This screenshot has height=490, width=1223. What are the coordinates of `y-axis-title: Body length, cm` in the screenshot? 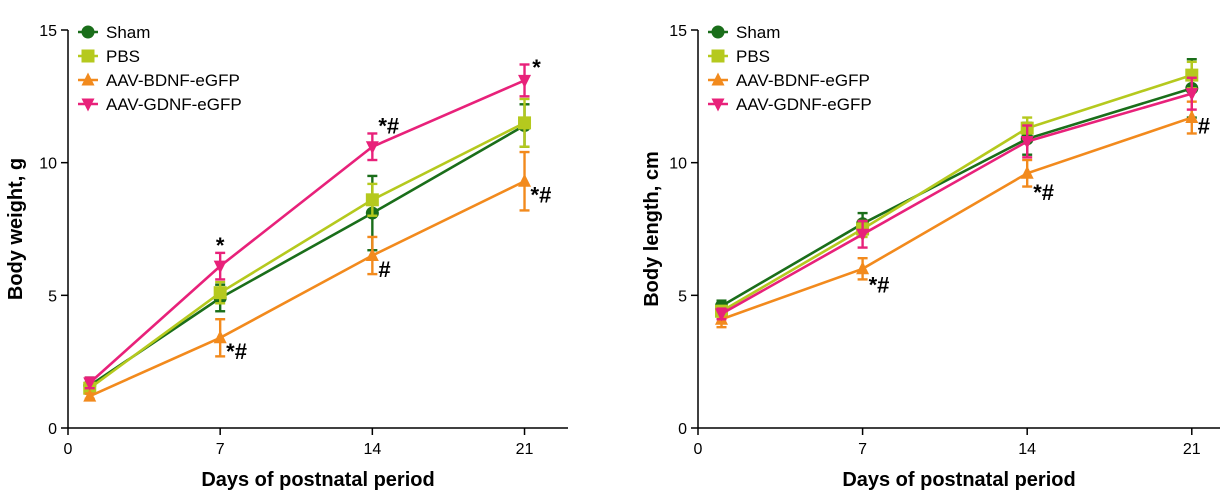 It's located at (652, 229).